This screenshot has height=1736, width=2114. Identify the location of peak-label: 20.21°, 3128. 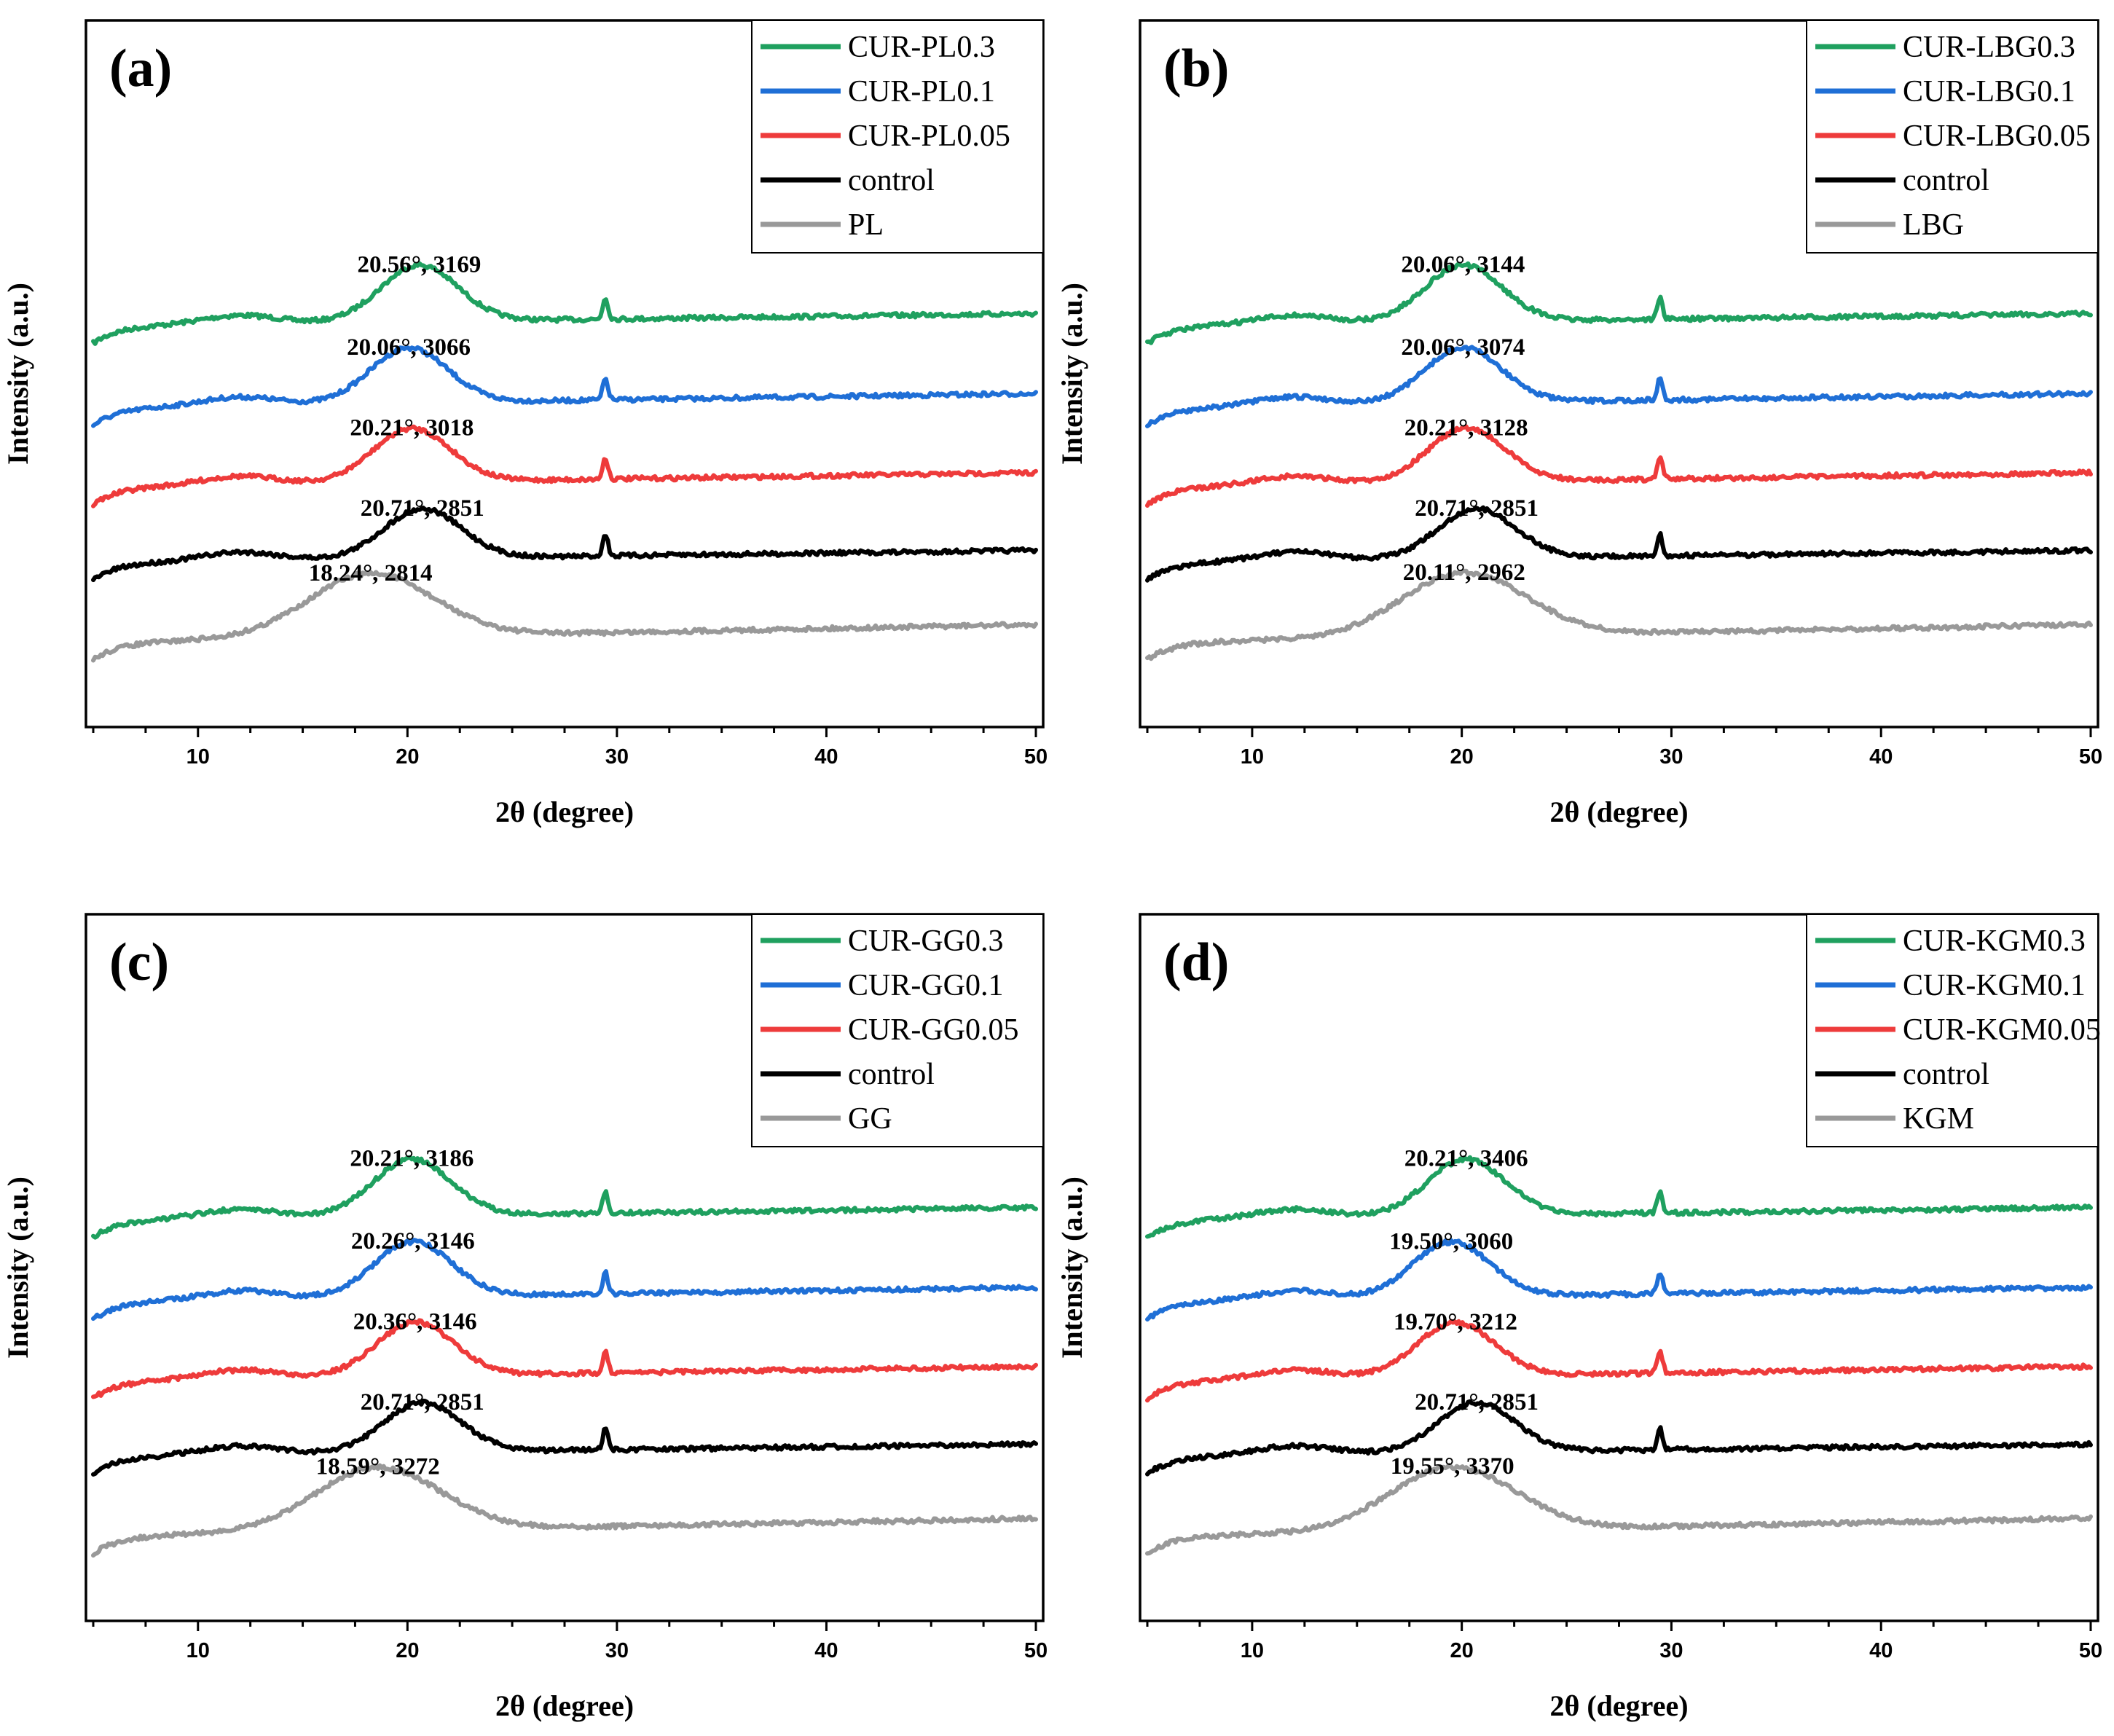
(1466, 428).